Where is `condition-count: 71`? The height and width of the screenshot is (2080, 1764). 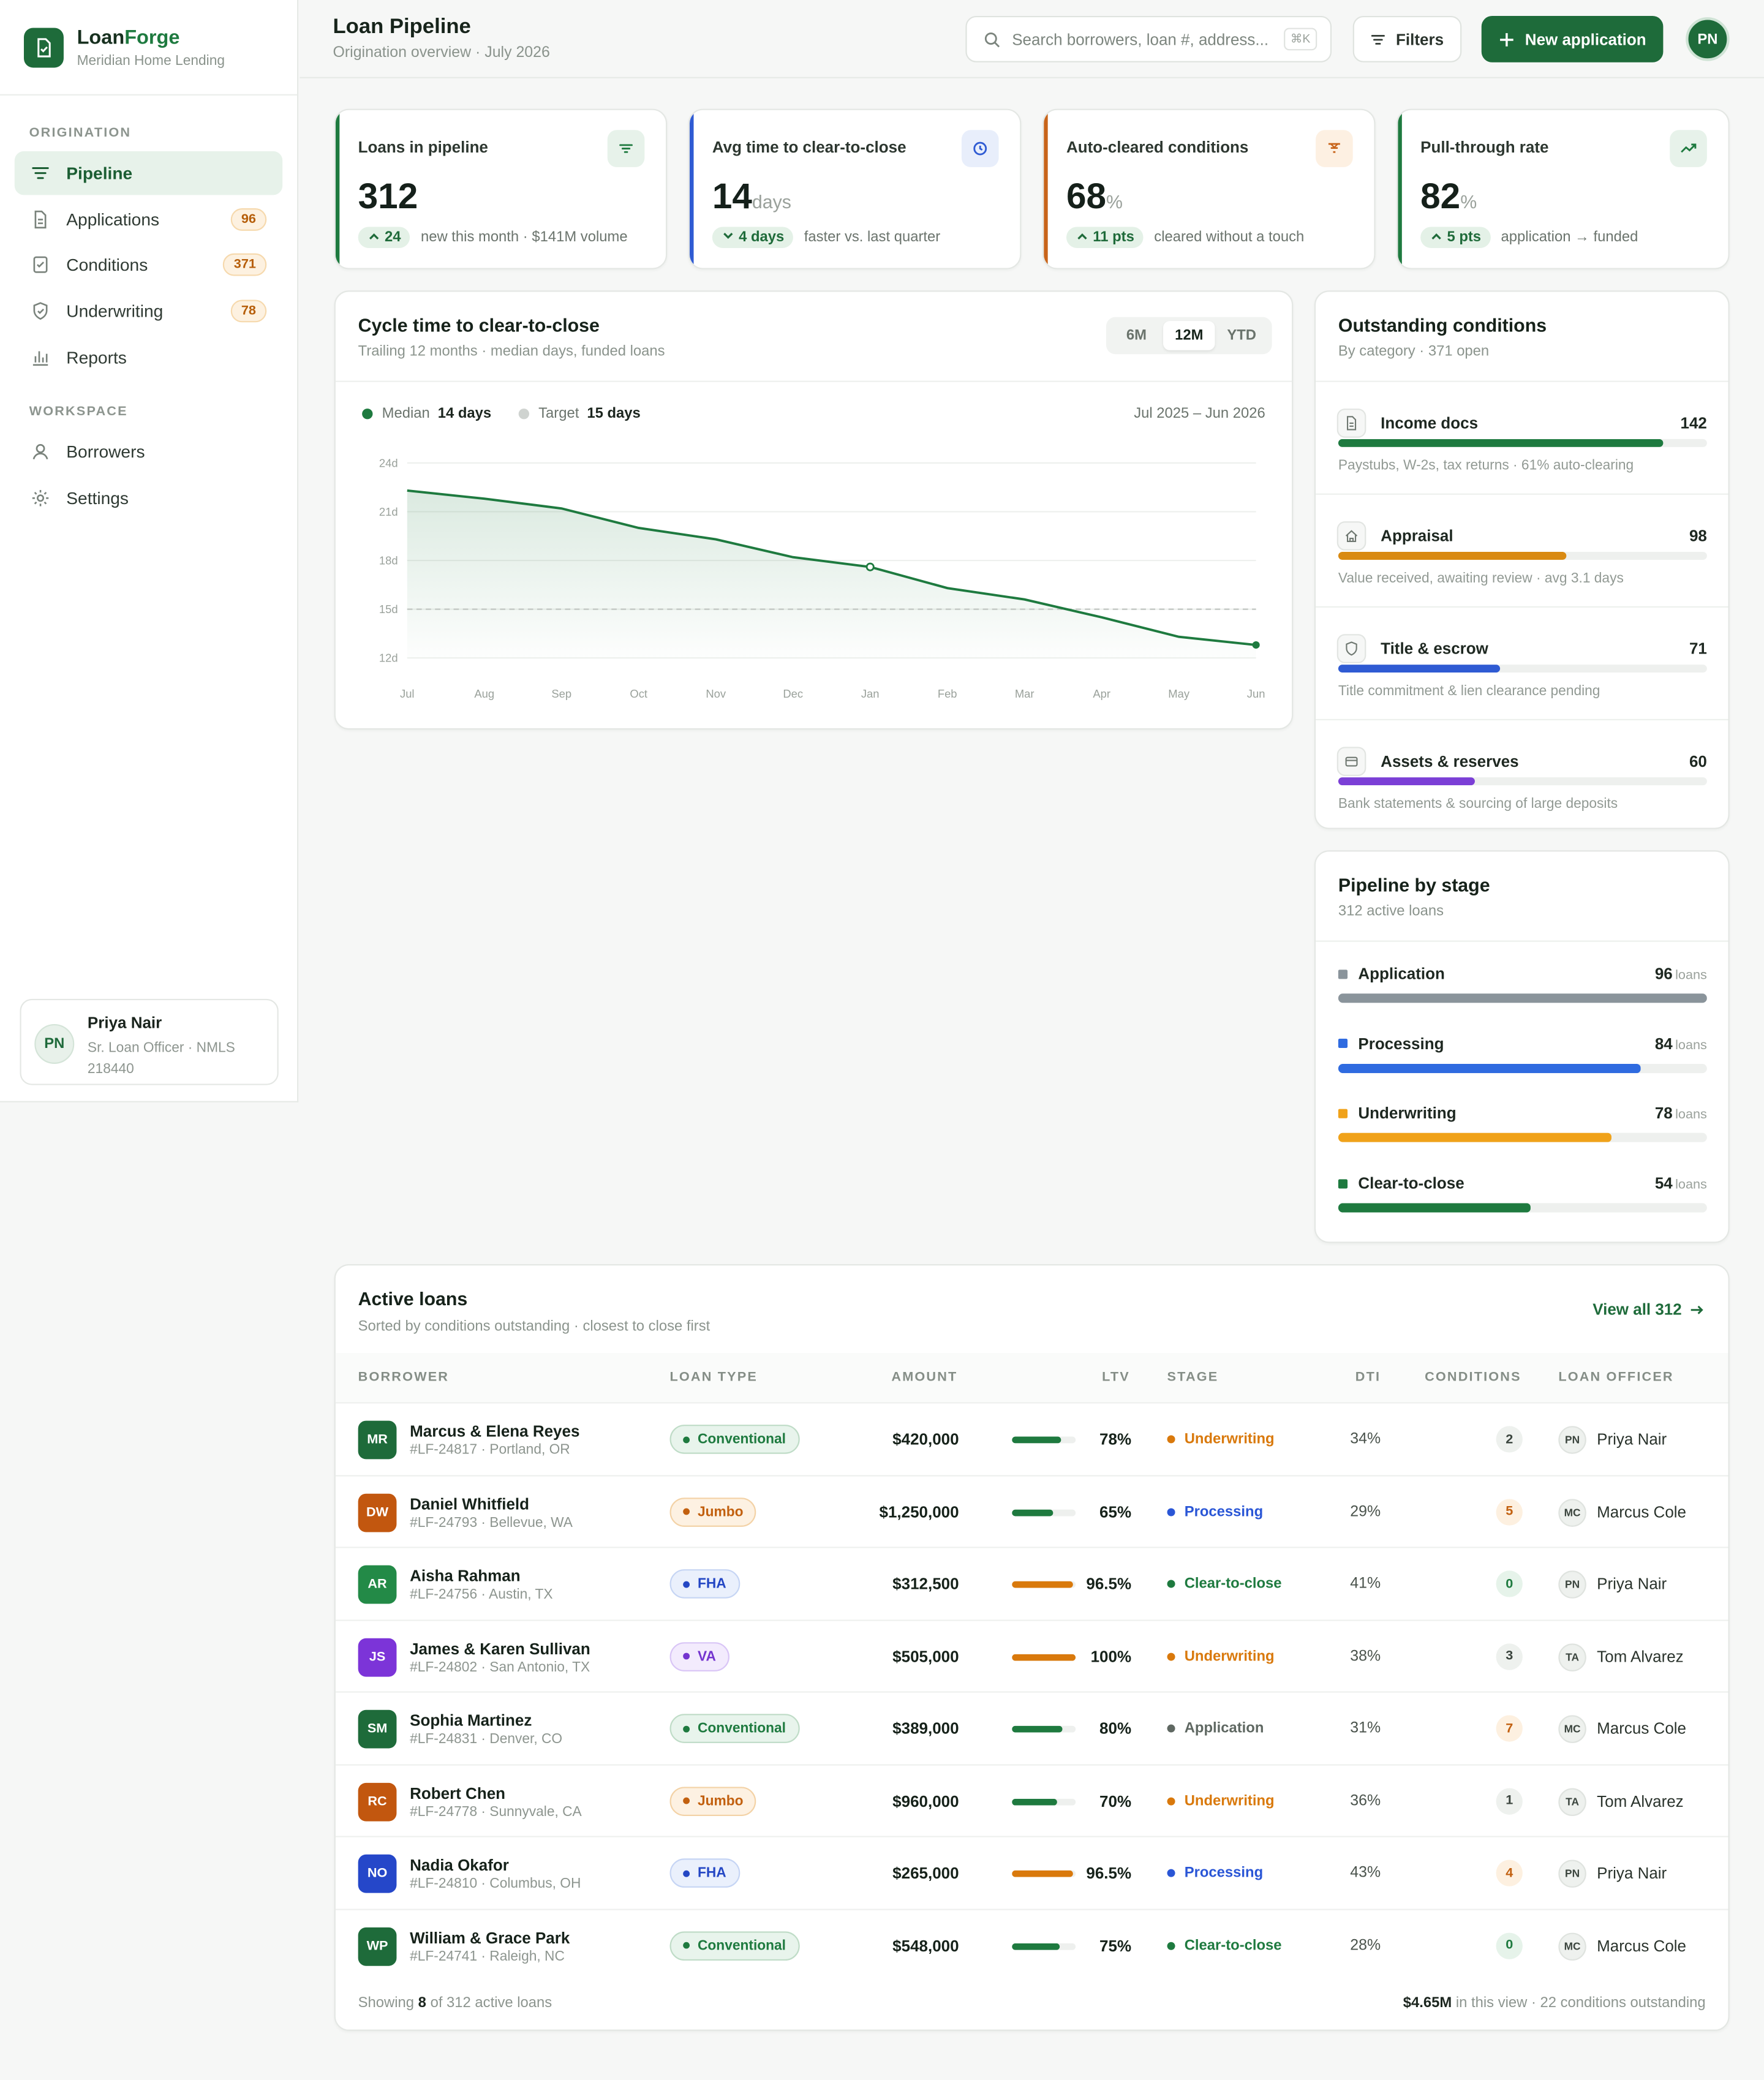 condition-count: 71 is located at coordinates (1698, 648).